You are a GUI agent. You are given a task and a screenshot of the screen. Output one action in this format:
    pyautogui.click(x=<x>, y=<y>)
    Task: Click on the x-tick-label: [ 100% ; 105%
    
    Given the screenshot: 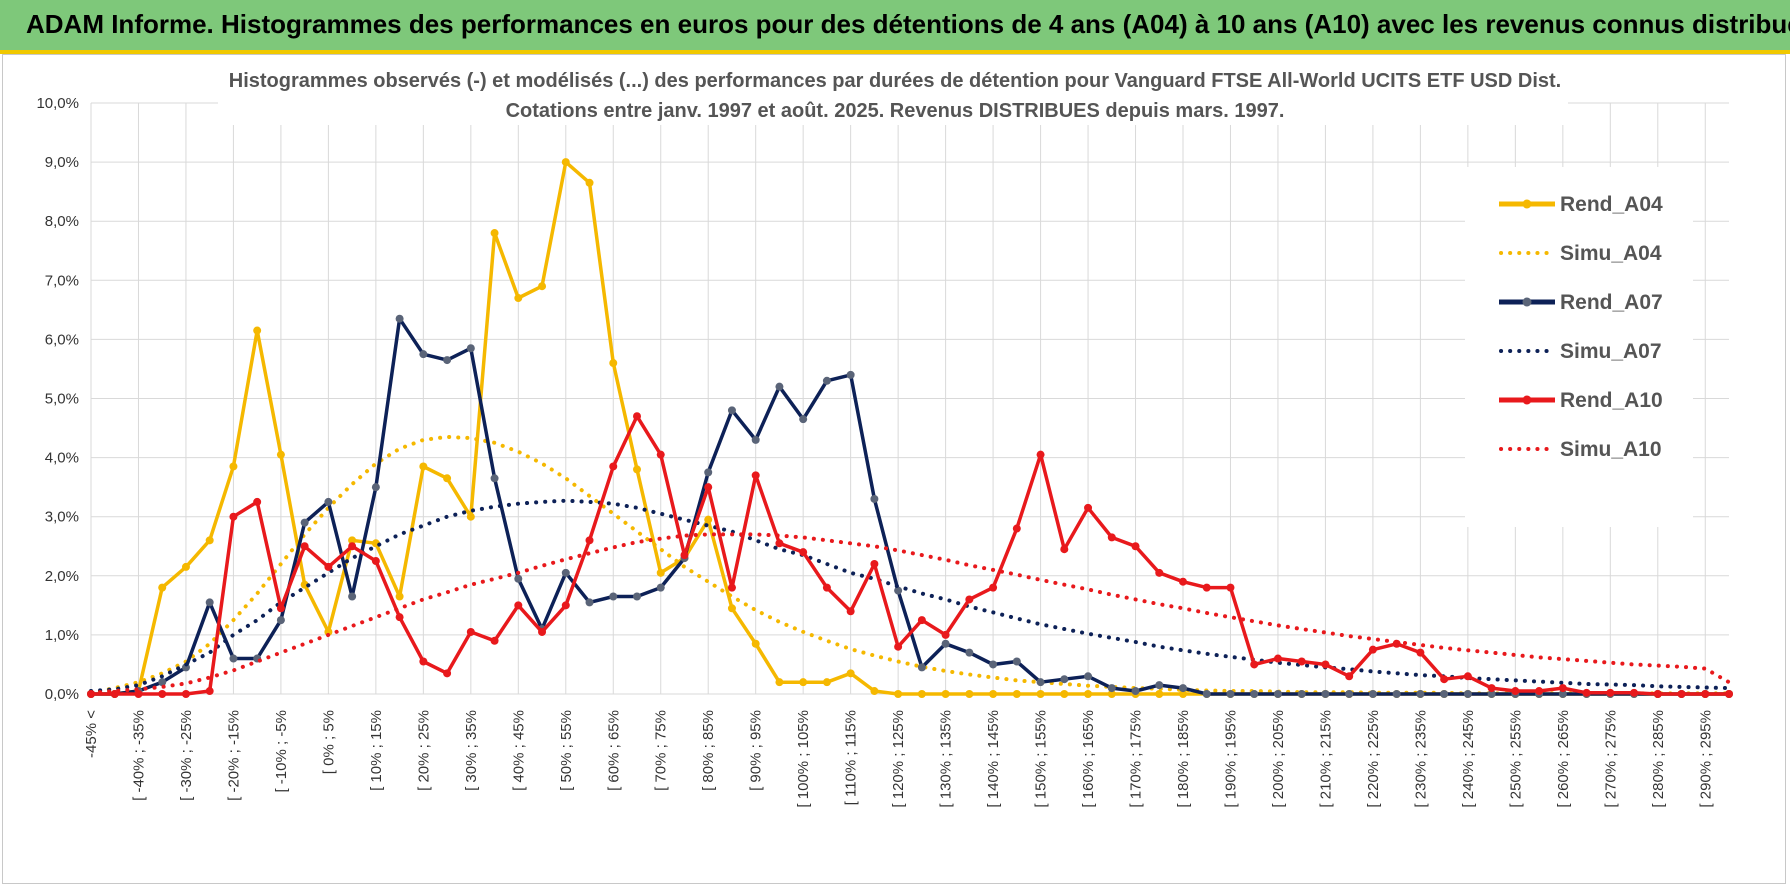 What is the action you would take?
    pyautogui.click(x=803, y=759)
    